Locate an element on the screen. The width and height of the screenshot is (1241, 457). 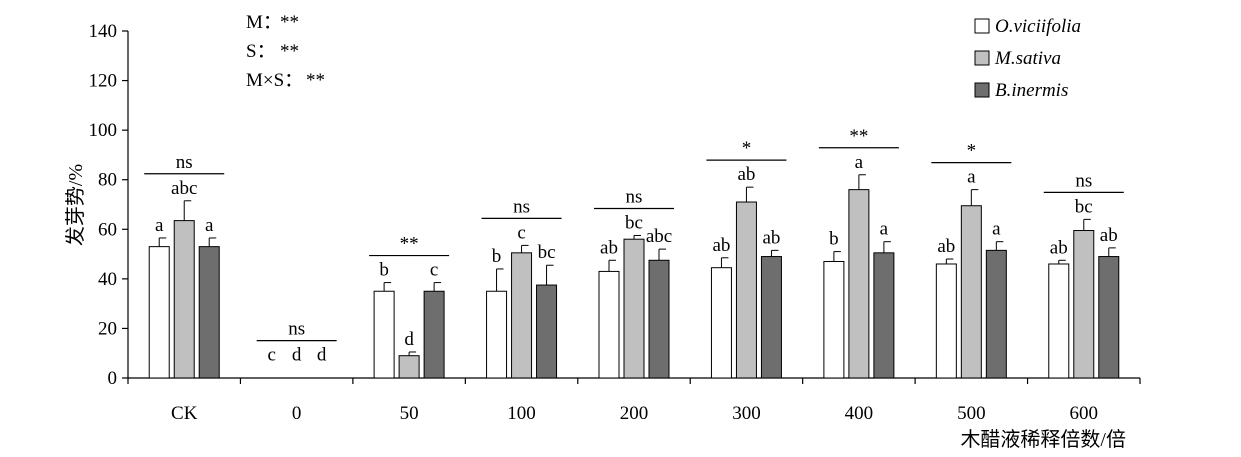
x-tick-label: 50 is located at coordinates (409, 413).